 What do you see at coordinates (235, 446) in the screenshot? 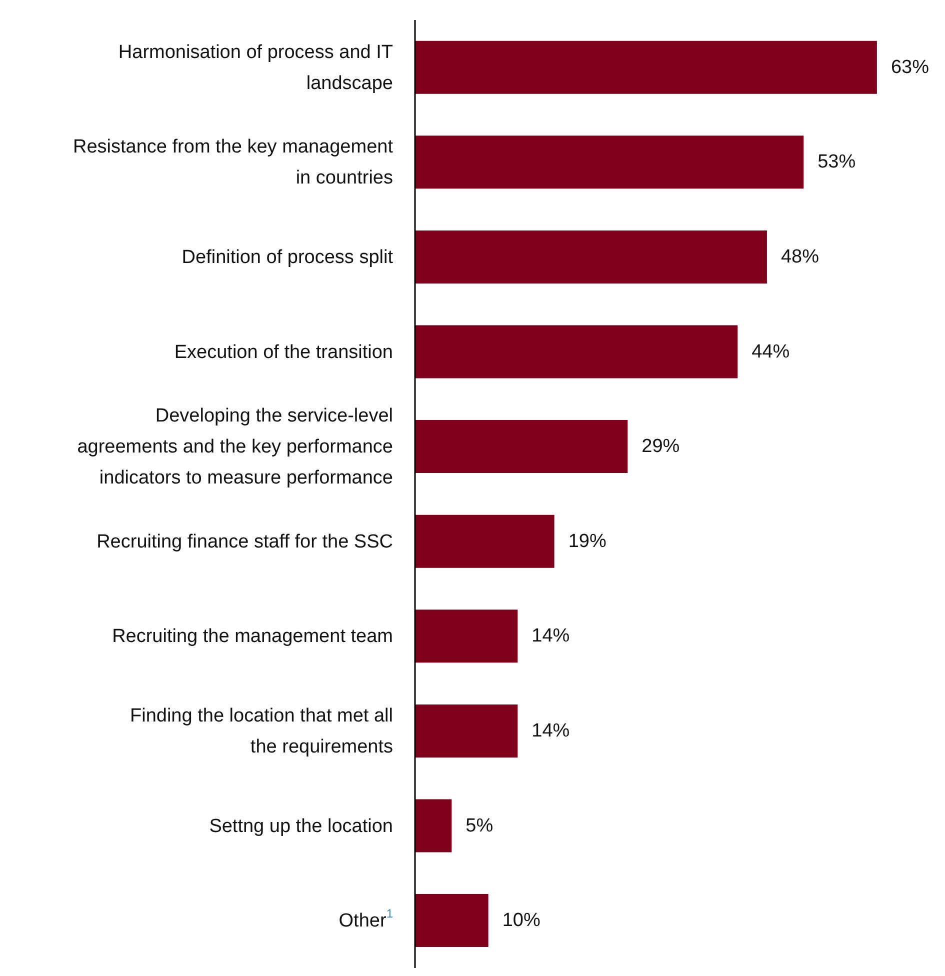
I see `y-tick-label: Developing the service-level agreements and the key performance indicators to measure performance` at bounding box center [235, 446].